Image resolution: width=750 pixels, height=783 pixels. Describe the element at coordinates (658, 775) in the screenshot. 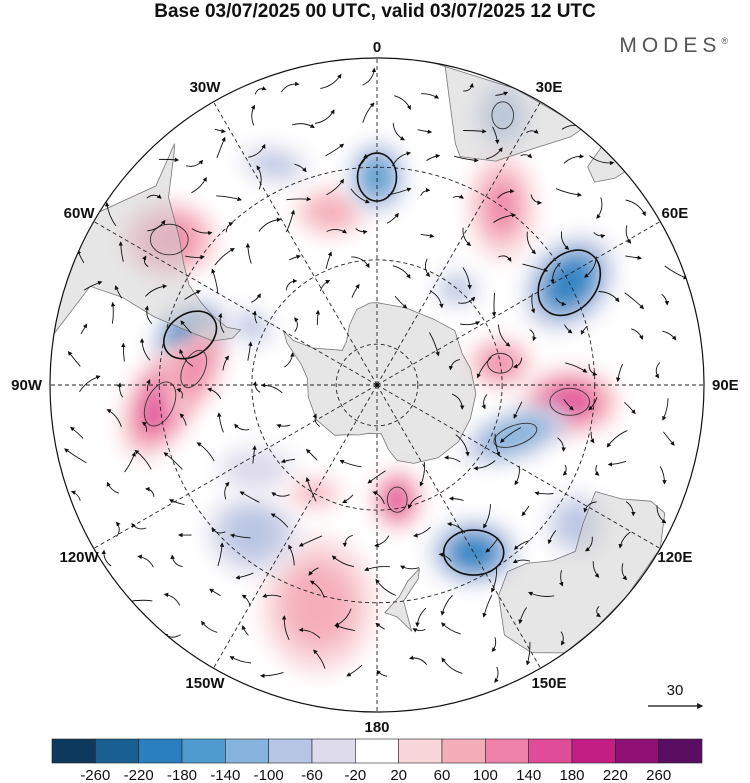

I see `colorbar-tick-label: 260` at that location.